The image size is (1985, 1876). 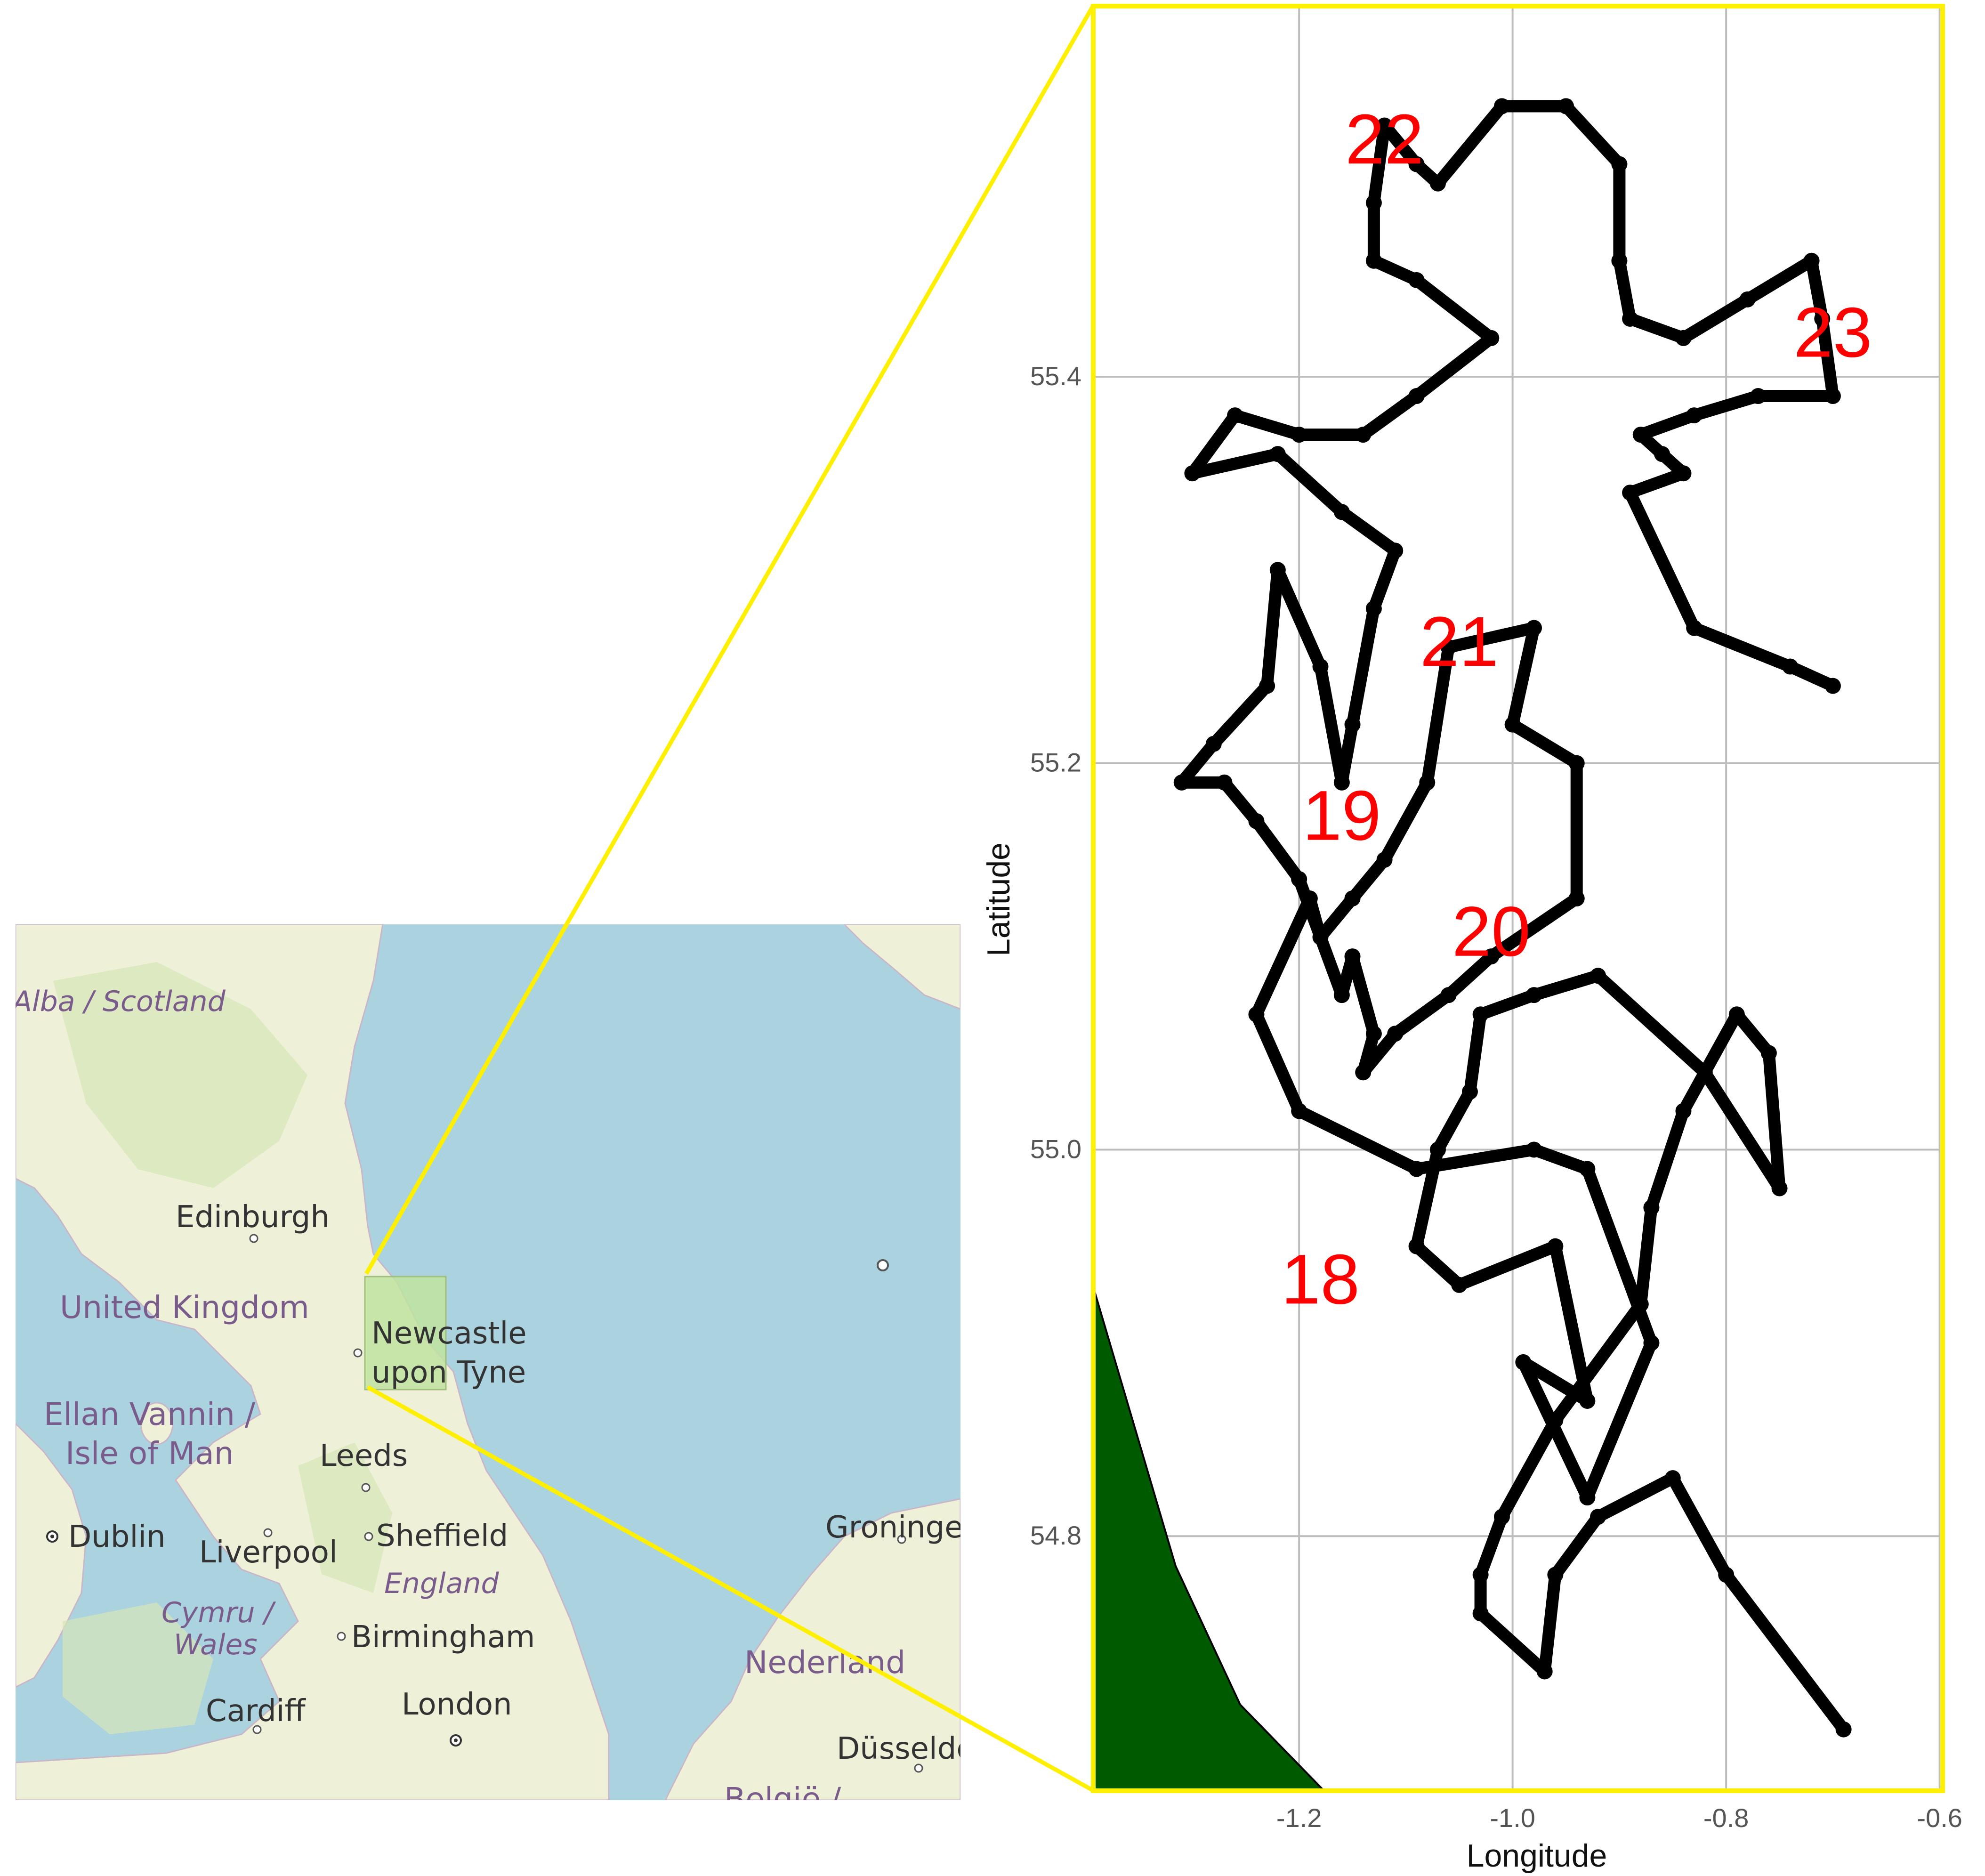 What do you see at coordinates (1491, 931) in the screenshot?
I see `day-label-20: 20` at bounding box center [1491, 931].